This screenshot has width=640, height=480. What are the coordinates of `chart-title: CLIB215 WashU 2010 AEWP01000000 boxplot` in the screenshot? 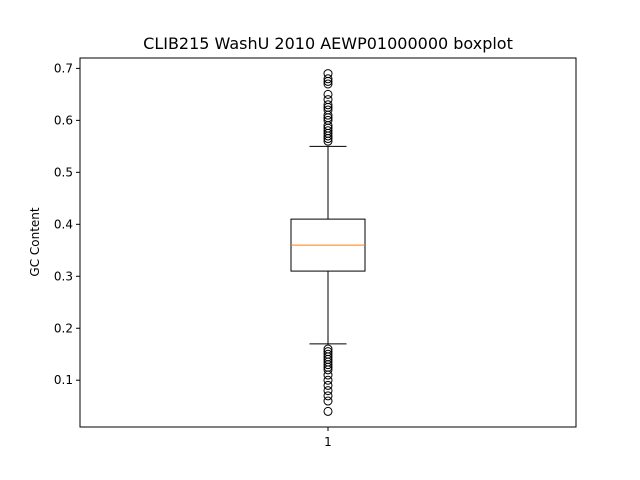 It's located at (328, 43).